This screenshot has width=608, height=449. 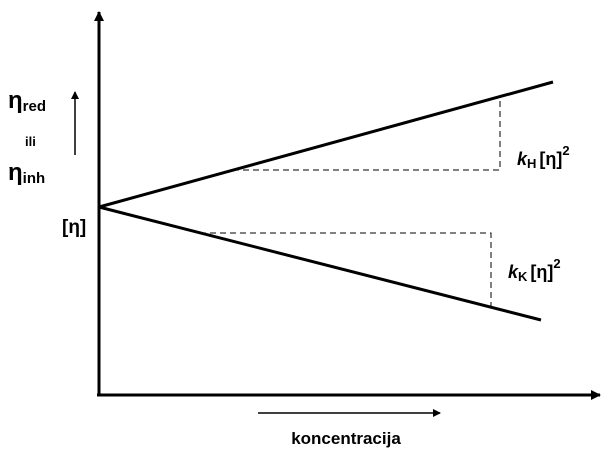 I want to click on slope-guide-upper, so click(x=367, y=134).